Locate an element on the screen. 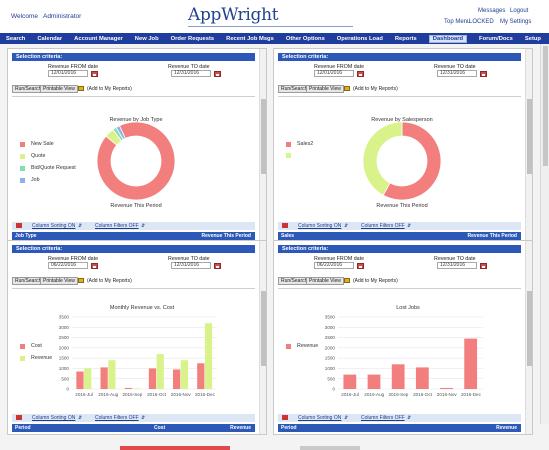  nav-item-operations-load: Operations Load is located at coordinates (359, 38).